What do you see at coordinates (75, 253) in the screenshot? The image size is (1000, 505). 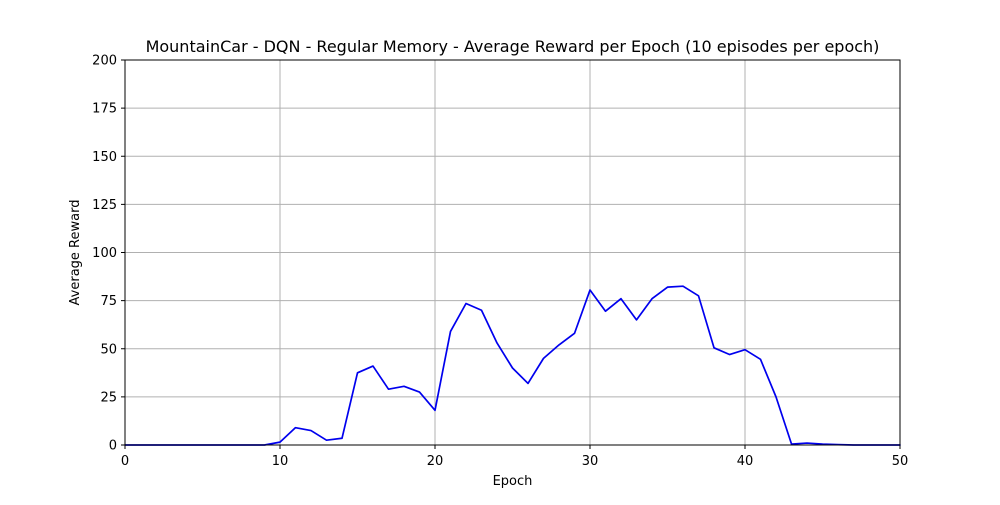 I see `y-axis-label: Average Reward` at bounding box center [75, 253].